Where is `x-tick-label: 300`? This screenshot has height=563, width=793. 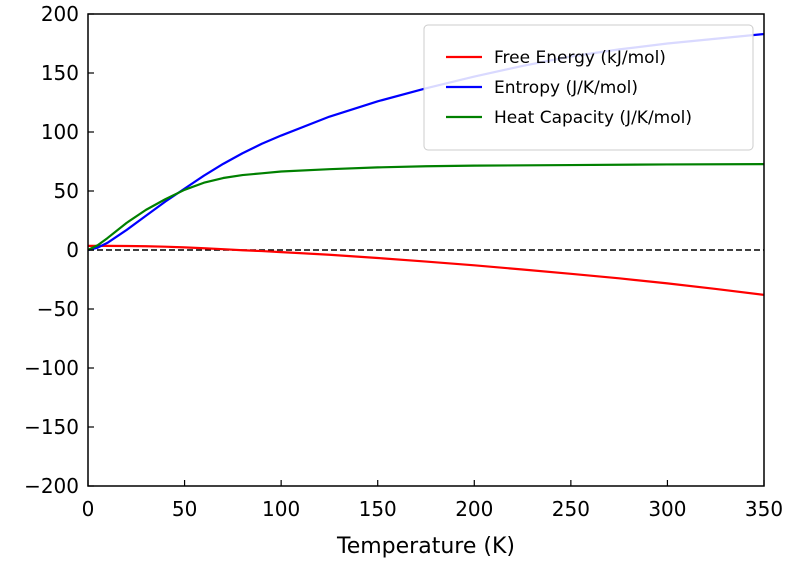
x-tick-label: 300 is located at coordinates (667, 509).